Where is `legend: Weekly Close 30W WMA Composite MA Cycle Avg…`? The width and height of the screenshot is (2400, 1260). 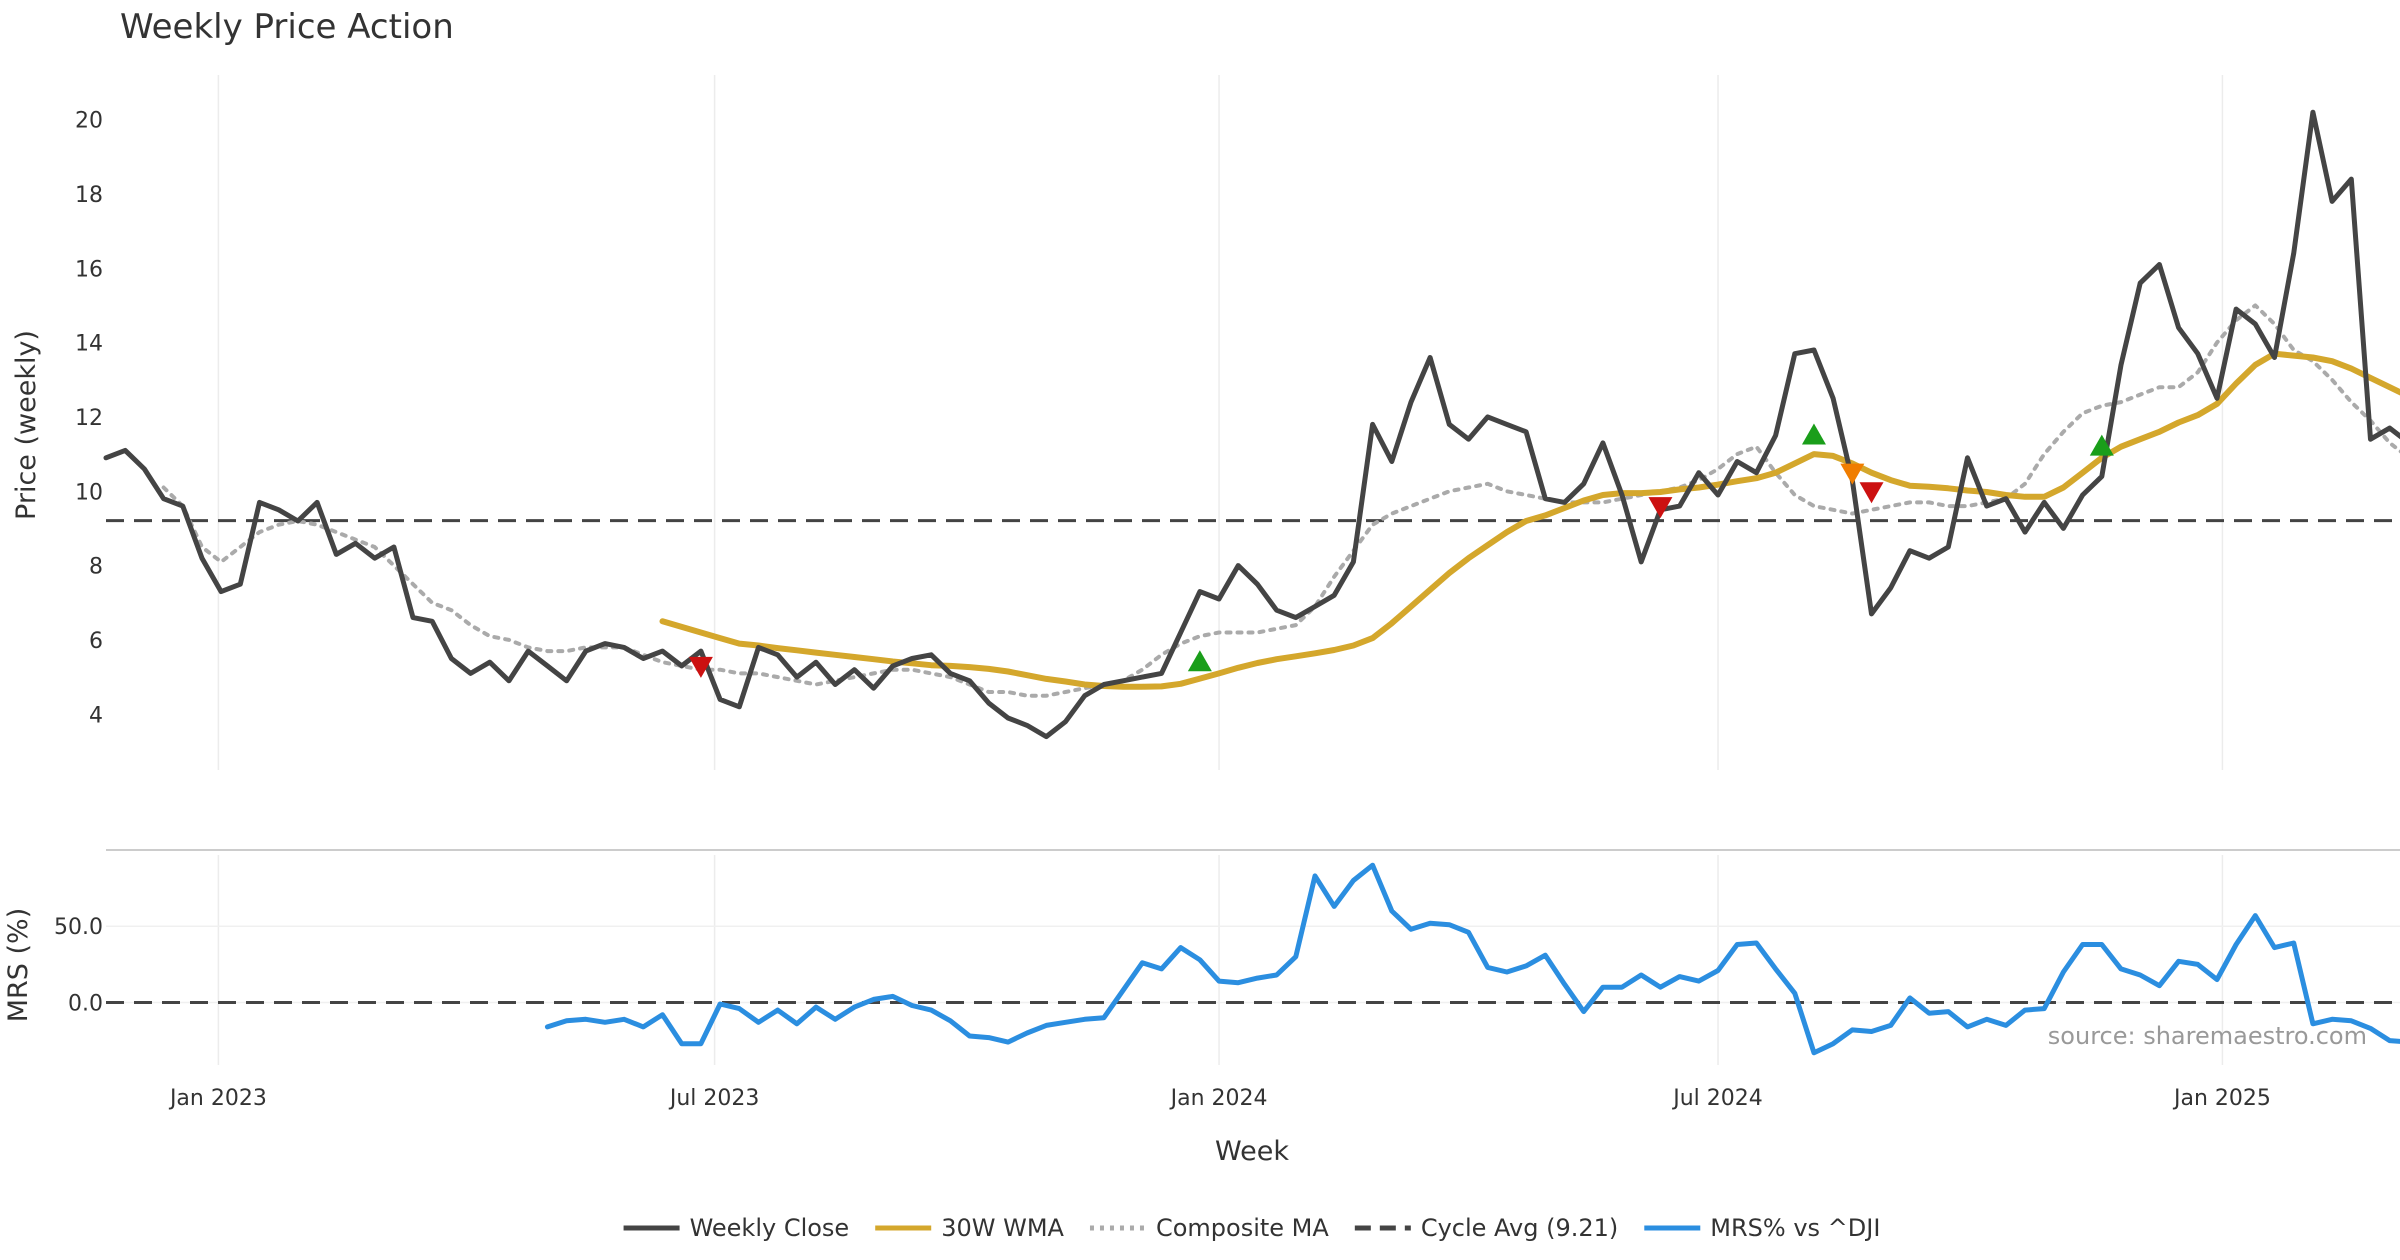
legend: Weekly Close 30W WMA Composite MA Cycle Avg… is located at coordinates (1251, 1228).